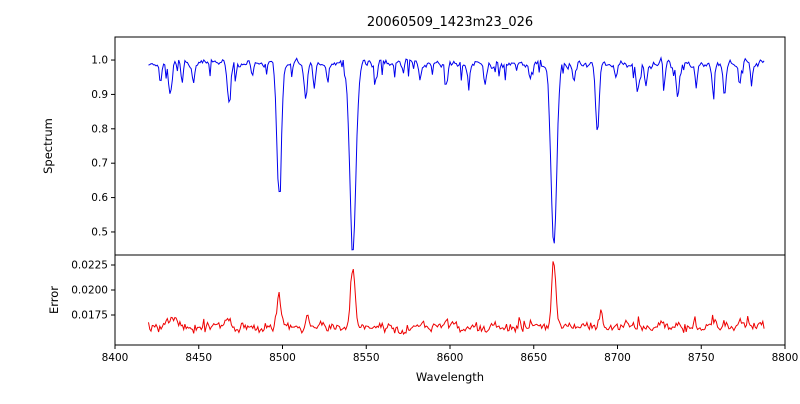 The width and height of the screenshot is (800, 404). What do you see at coordinates (617, 358) in the screenshot?
I see `x-tick-label: 8700` at bounding box center [617, 358].